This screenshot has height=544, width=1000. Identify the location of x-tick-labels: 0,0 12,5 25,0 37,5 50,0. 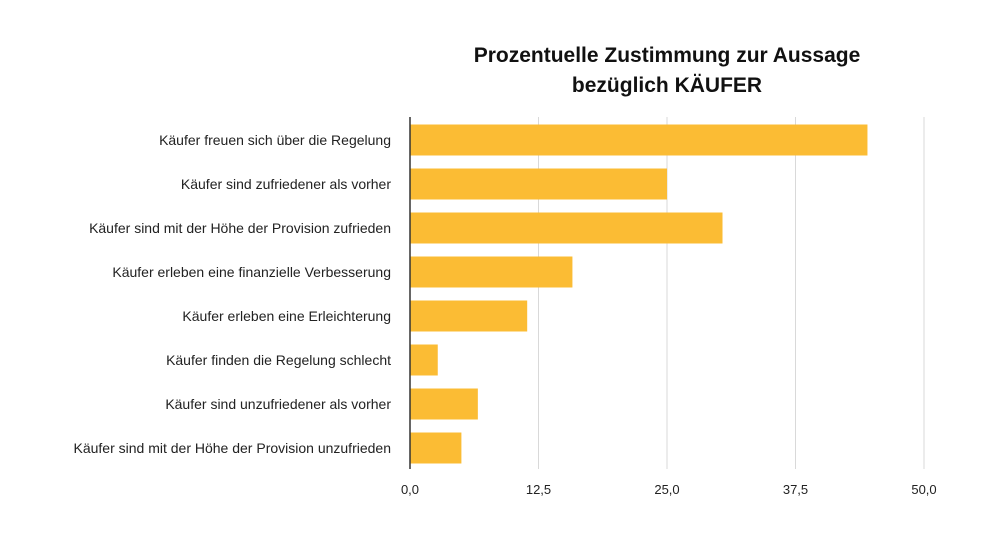
(669, 489).